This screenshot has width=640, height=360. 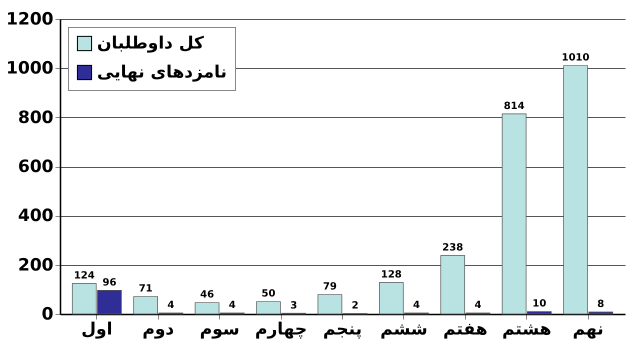 I want to click on x-tick-label: اول, so click(x=96, y=330).